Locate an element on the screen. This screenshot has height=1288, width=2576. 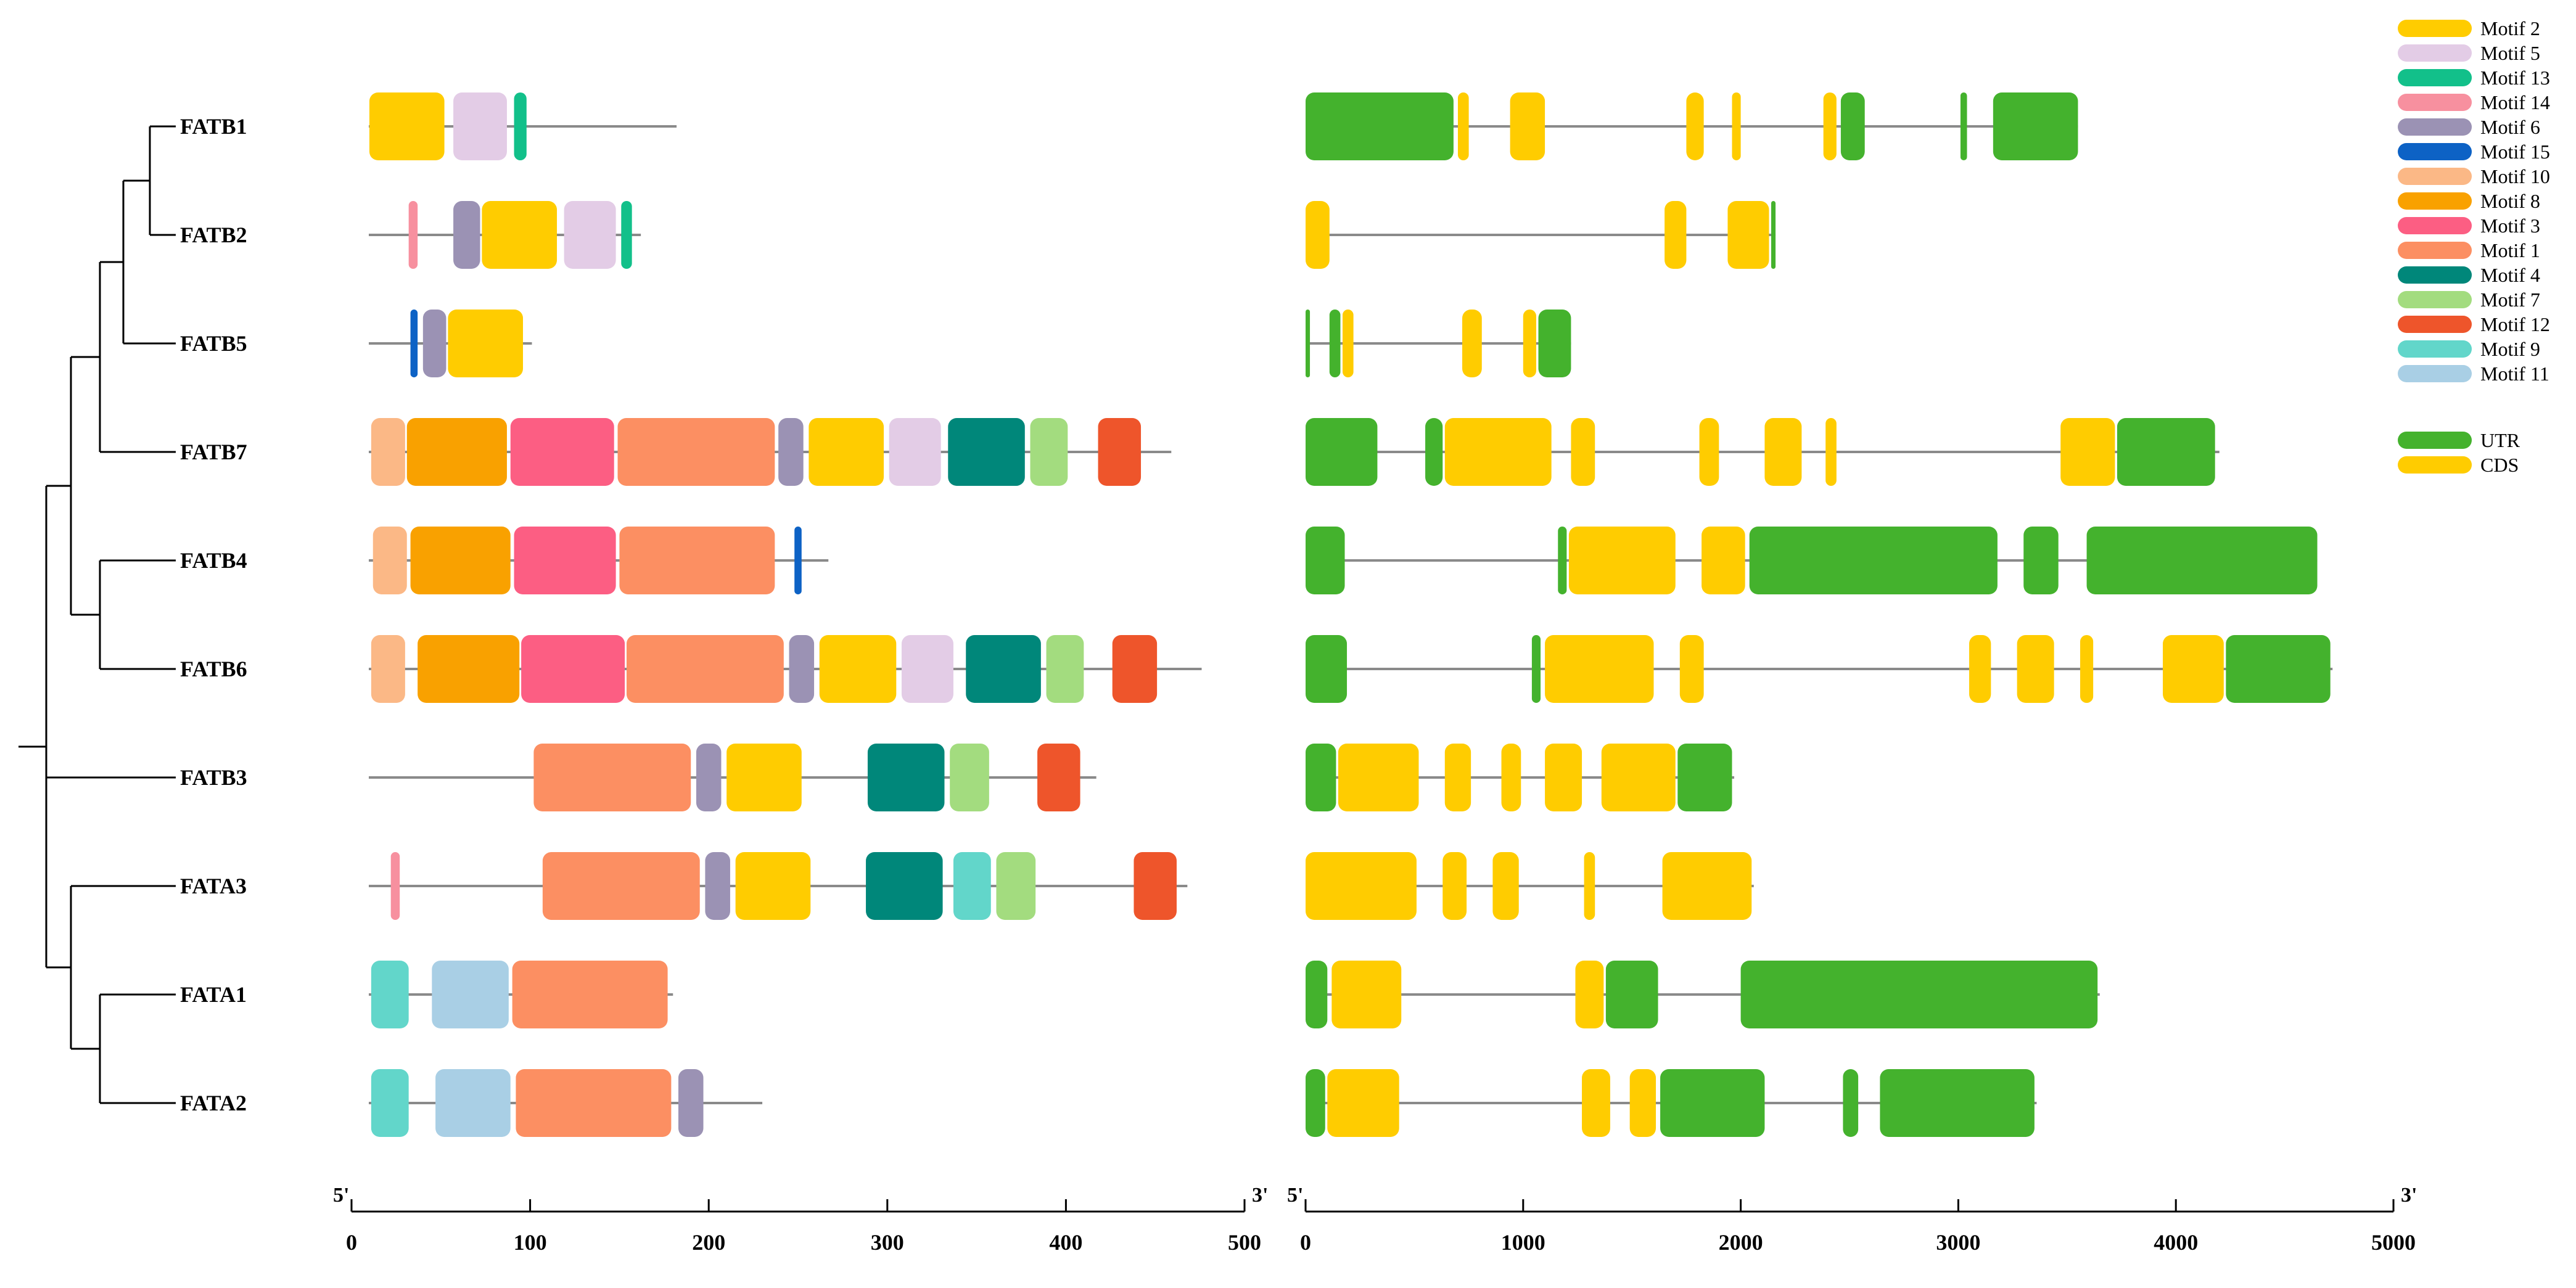
legend-label: CDS is located at coordinates (2499, 465).